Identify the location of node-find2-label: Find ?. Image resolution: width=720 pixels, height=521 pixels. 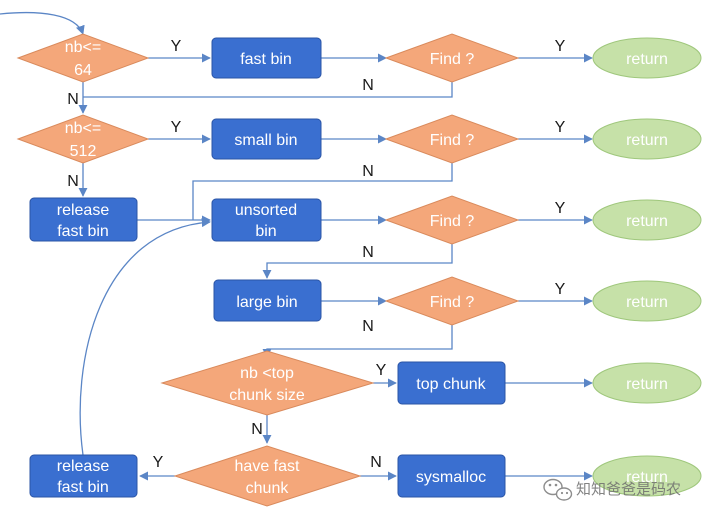
(452, 140).